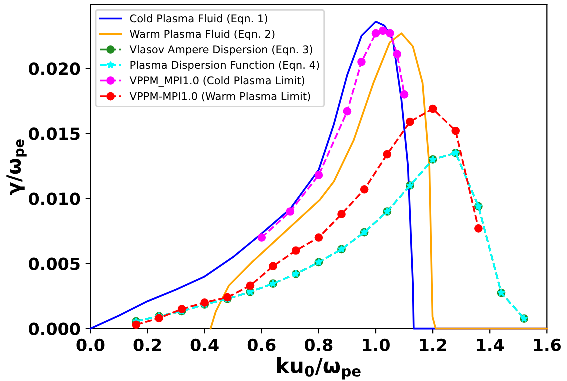 The height and width of the screenshot is (381, 567). What do you see at coordinates (376, 345) in the screenshot?
I see `x-tick-label: 1.0` at bounding box center [376, 345].